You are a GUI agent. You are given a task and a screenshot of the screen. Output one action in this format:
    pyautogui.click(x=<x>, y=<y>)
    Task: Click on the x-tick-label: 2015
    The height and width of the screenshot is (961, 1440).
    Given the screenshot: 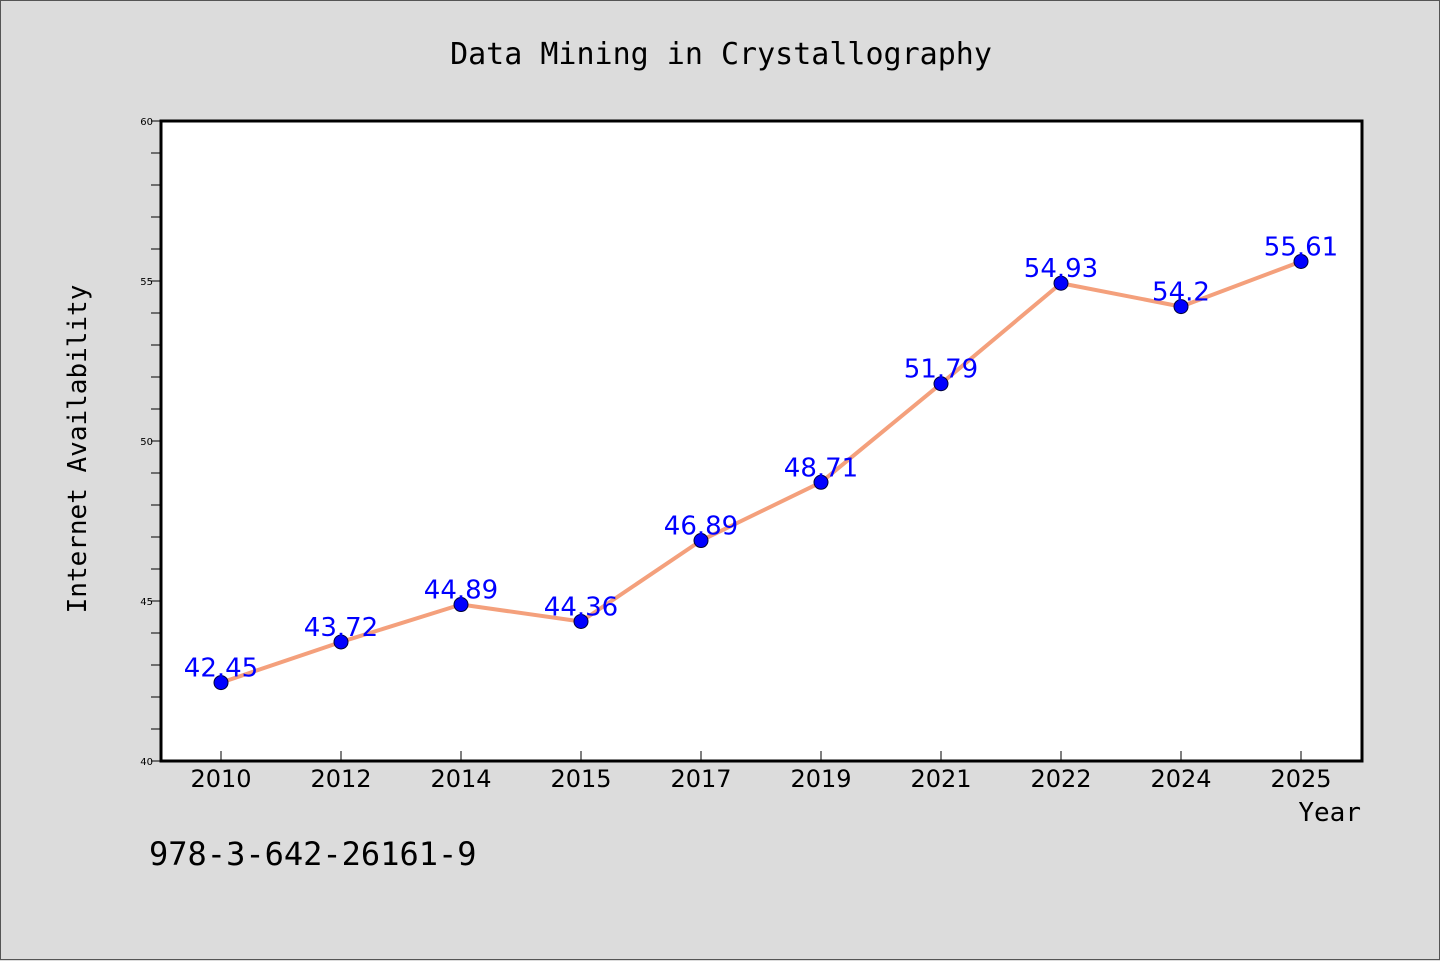 What is the action you would take?
    pyautogui.click(x=580, y=779)
    